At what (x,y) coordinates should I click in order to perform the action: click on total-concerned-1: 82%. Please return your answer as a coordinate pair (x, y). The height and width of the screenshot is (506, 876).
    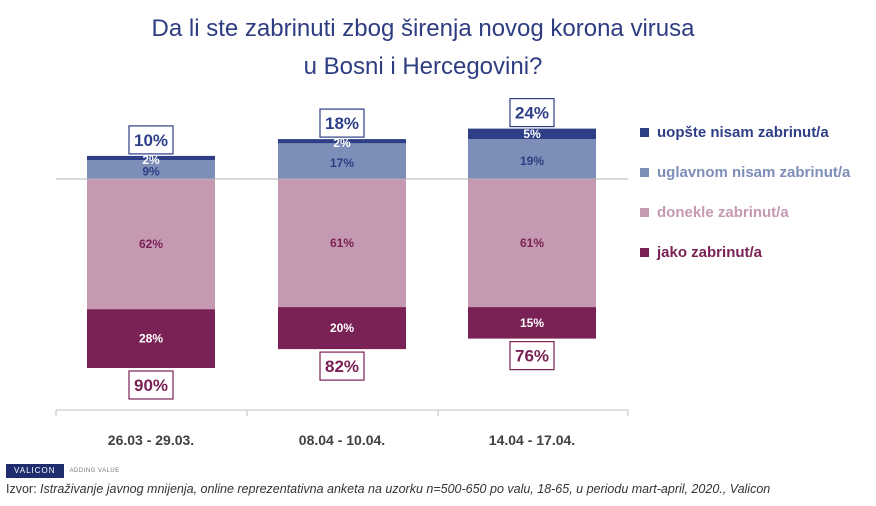
    Looking at the image, I should click on (342, 366).